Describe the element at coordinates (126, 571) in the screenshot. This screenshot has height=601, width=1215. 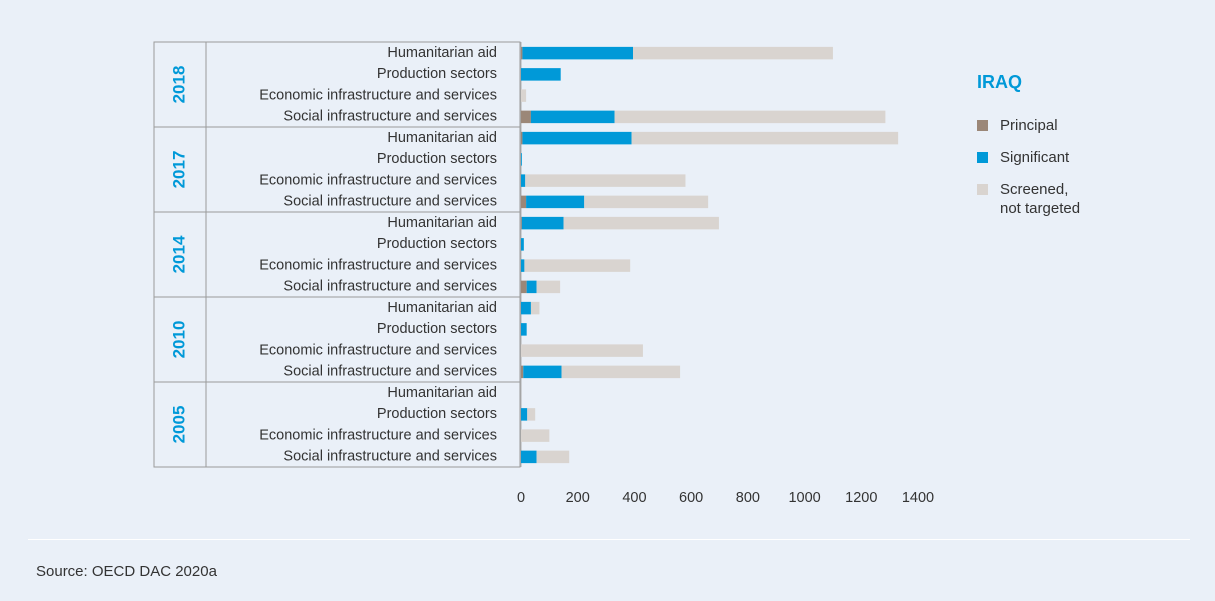
I see `source-note: Source: OECD DAC 2020a` at that location.